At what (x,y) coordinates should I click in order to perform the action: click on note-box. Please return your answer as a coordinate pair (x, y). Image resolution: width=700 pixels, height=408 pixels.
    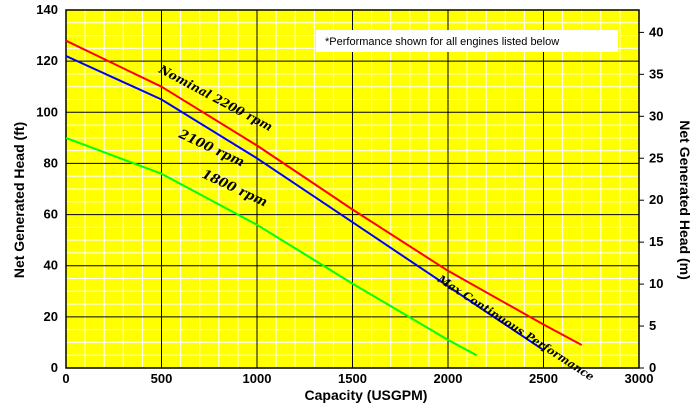
    Looking at the image, I should click on (467, 41).